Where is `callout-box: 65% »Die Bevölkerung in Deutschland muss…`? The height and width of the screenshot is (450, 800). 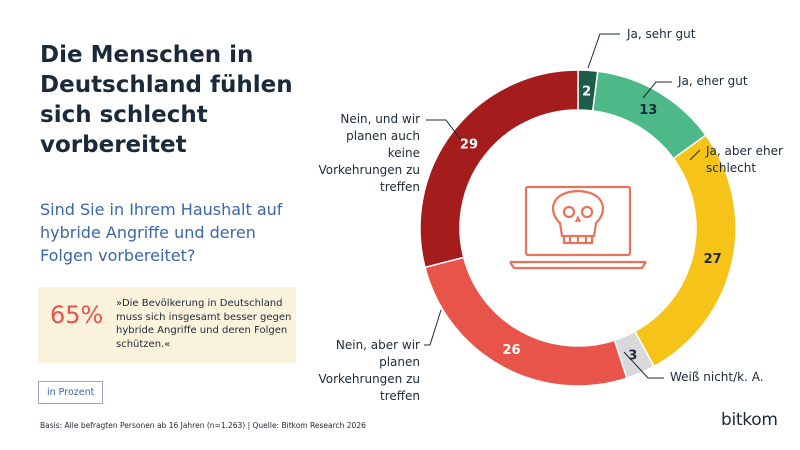
callout-box: 65% »Die Bevölkerung in Deutschland muss… is located at coordinates (167, 325).